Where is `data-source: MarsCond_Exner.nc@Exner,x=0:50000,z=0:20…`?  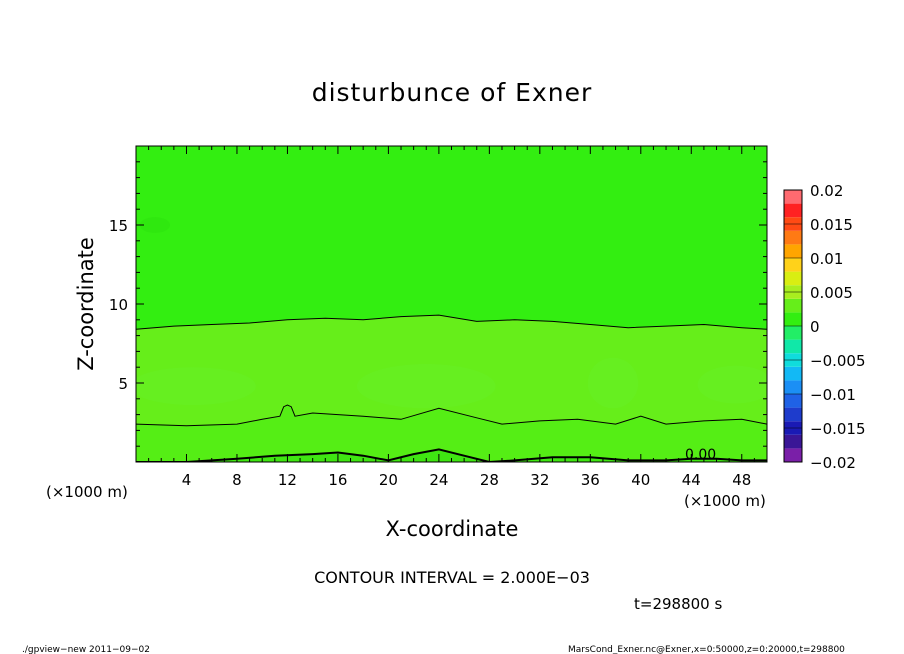
data-source: MarsCond_Exner.nc@Exner,x=0:50000,z=0:20… is located at coordinates (706, 649).